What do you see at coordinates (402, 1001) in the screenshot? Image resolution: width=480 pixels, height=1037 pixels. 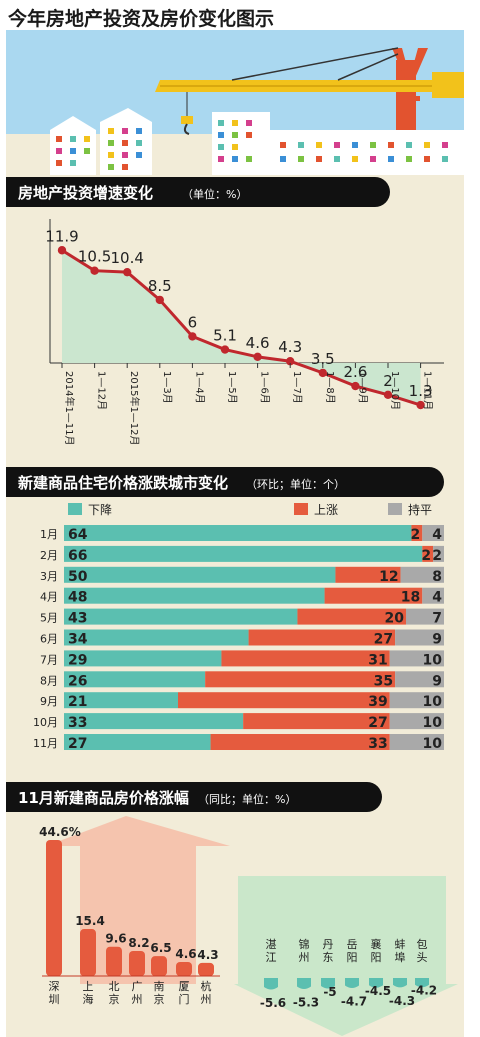 I see `falling-value-label: -4.3` at bounding box center [402, 1001].